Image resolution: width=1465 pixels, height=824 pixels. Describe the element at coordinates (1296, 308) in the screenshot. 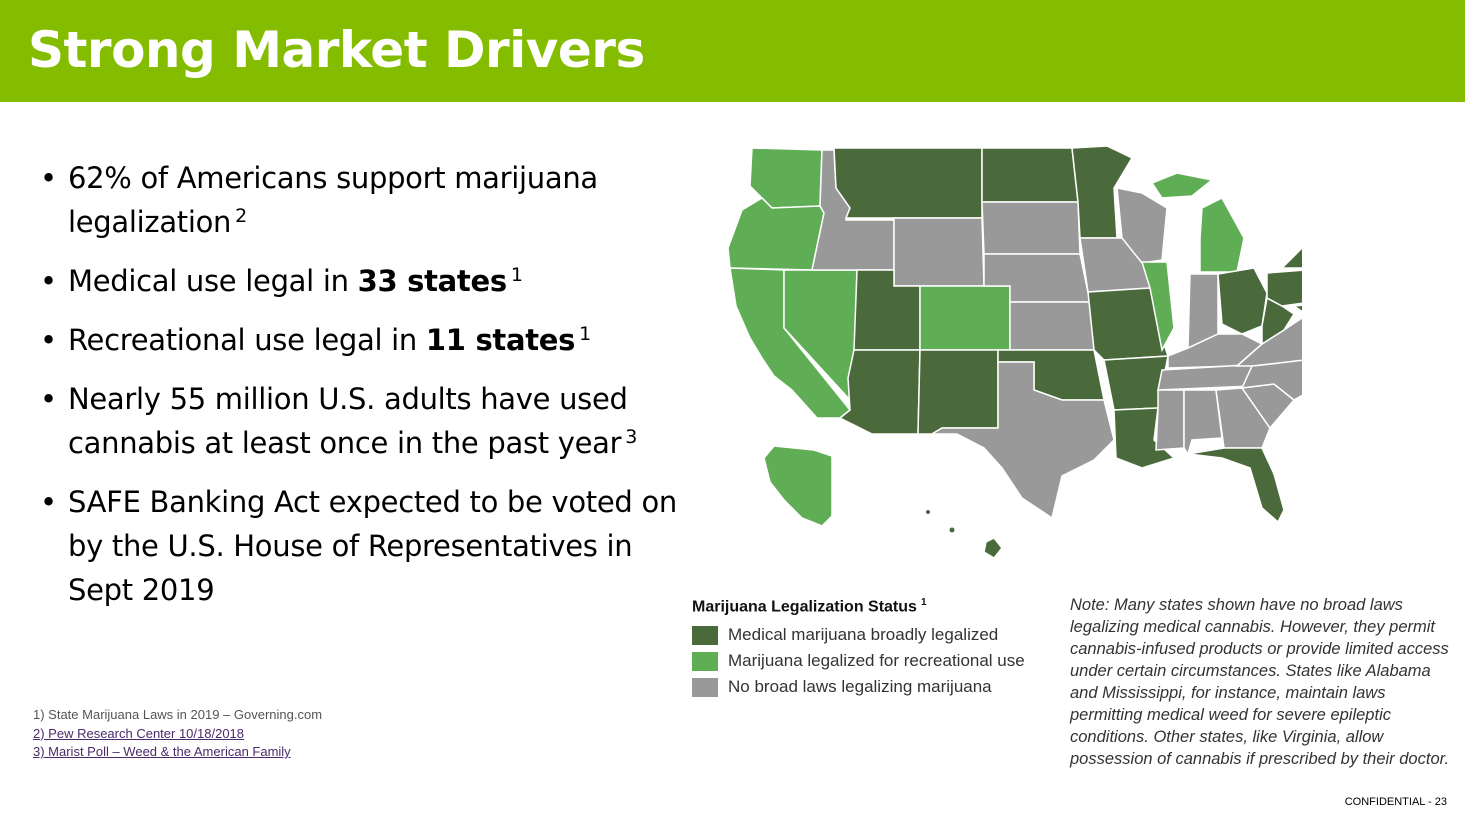

I see `state-maryland` at that location.